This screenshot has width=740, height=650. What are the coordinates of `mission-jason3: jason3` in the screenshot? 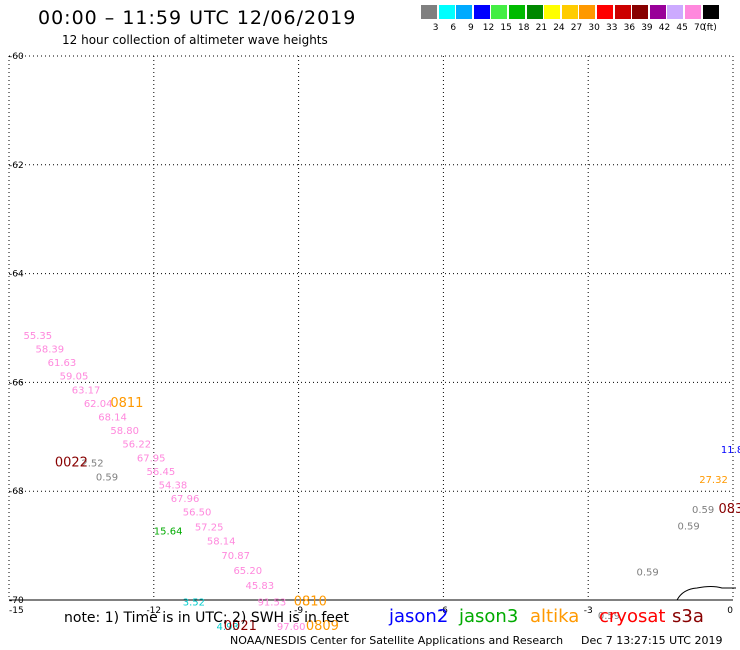 It's located at (489, 616).